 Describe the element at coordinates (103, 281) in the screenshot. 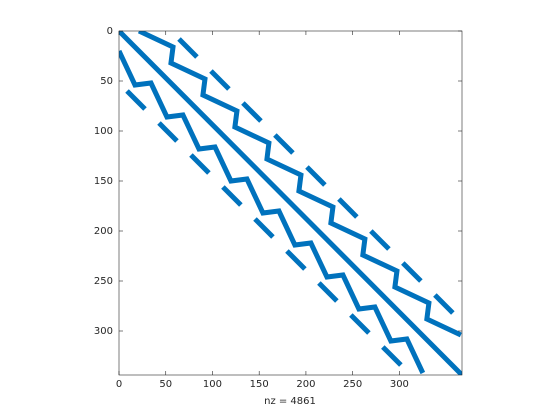

I see `y-tick-label: 250` at that location.